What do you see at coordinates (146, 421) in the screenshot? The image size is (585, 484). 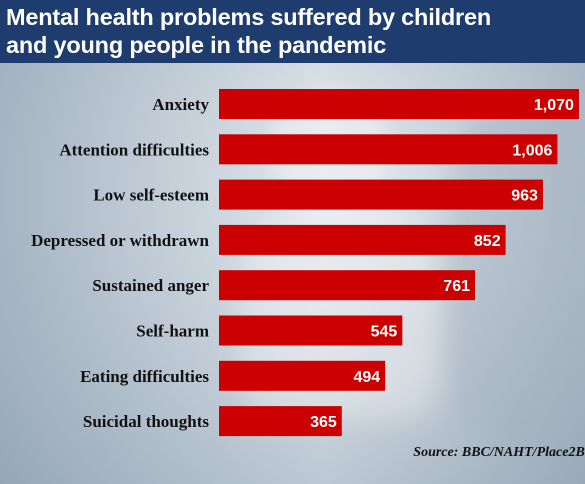 I see `category-label: Suicidal thoughts` at bounding box center [146, 421].